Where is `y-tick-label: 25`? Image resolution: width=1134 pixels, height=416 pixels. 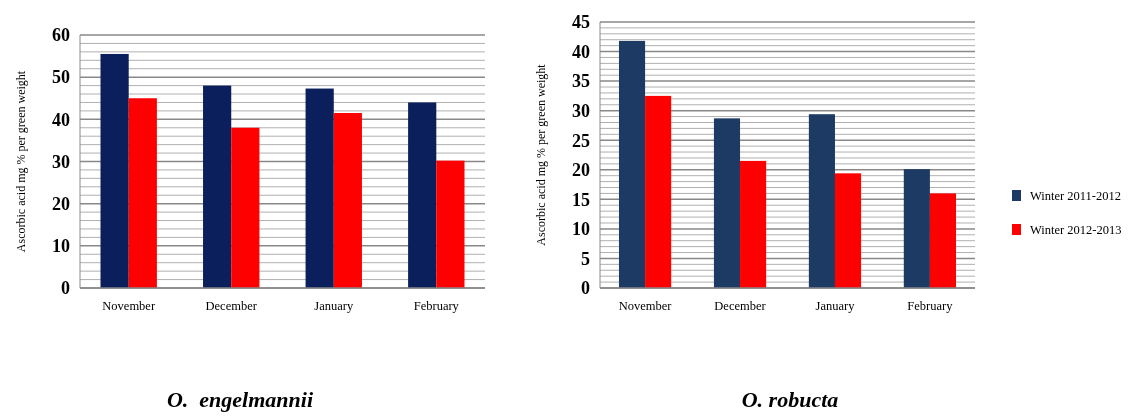 y-tick-label: 25 is located at coordinates (581, 140).